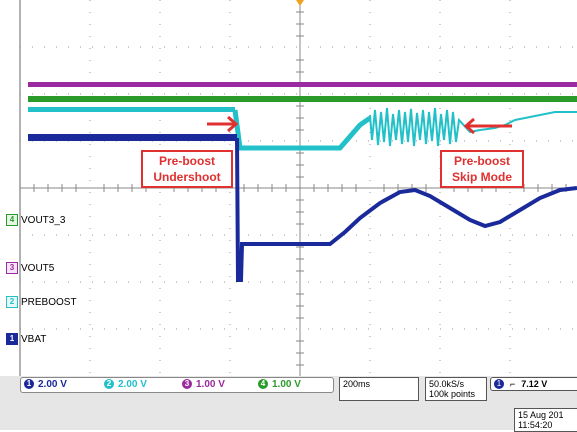  Describe the element at coordinates (187, 177) in the screenshot. I see `undershoot-annotation-line2: Undershoot` at that location.